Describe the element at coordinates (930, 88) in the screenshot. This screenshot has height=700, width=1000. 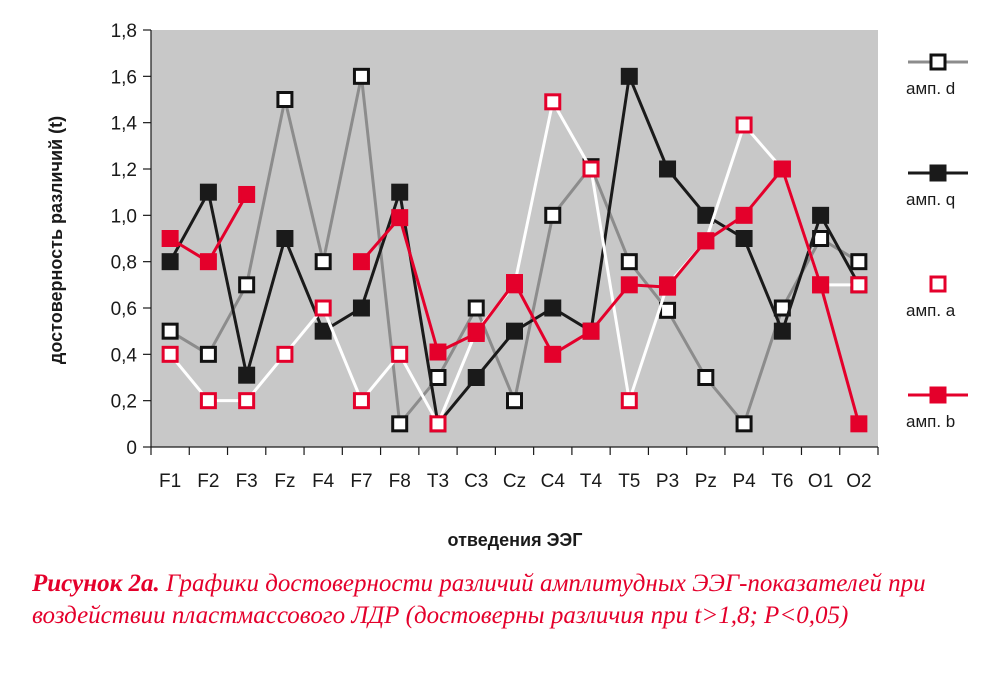
I see `legend-label: амп. d` at that location.